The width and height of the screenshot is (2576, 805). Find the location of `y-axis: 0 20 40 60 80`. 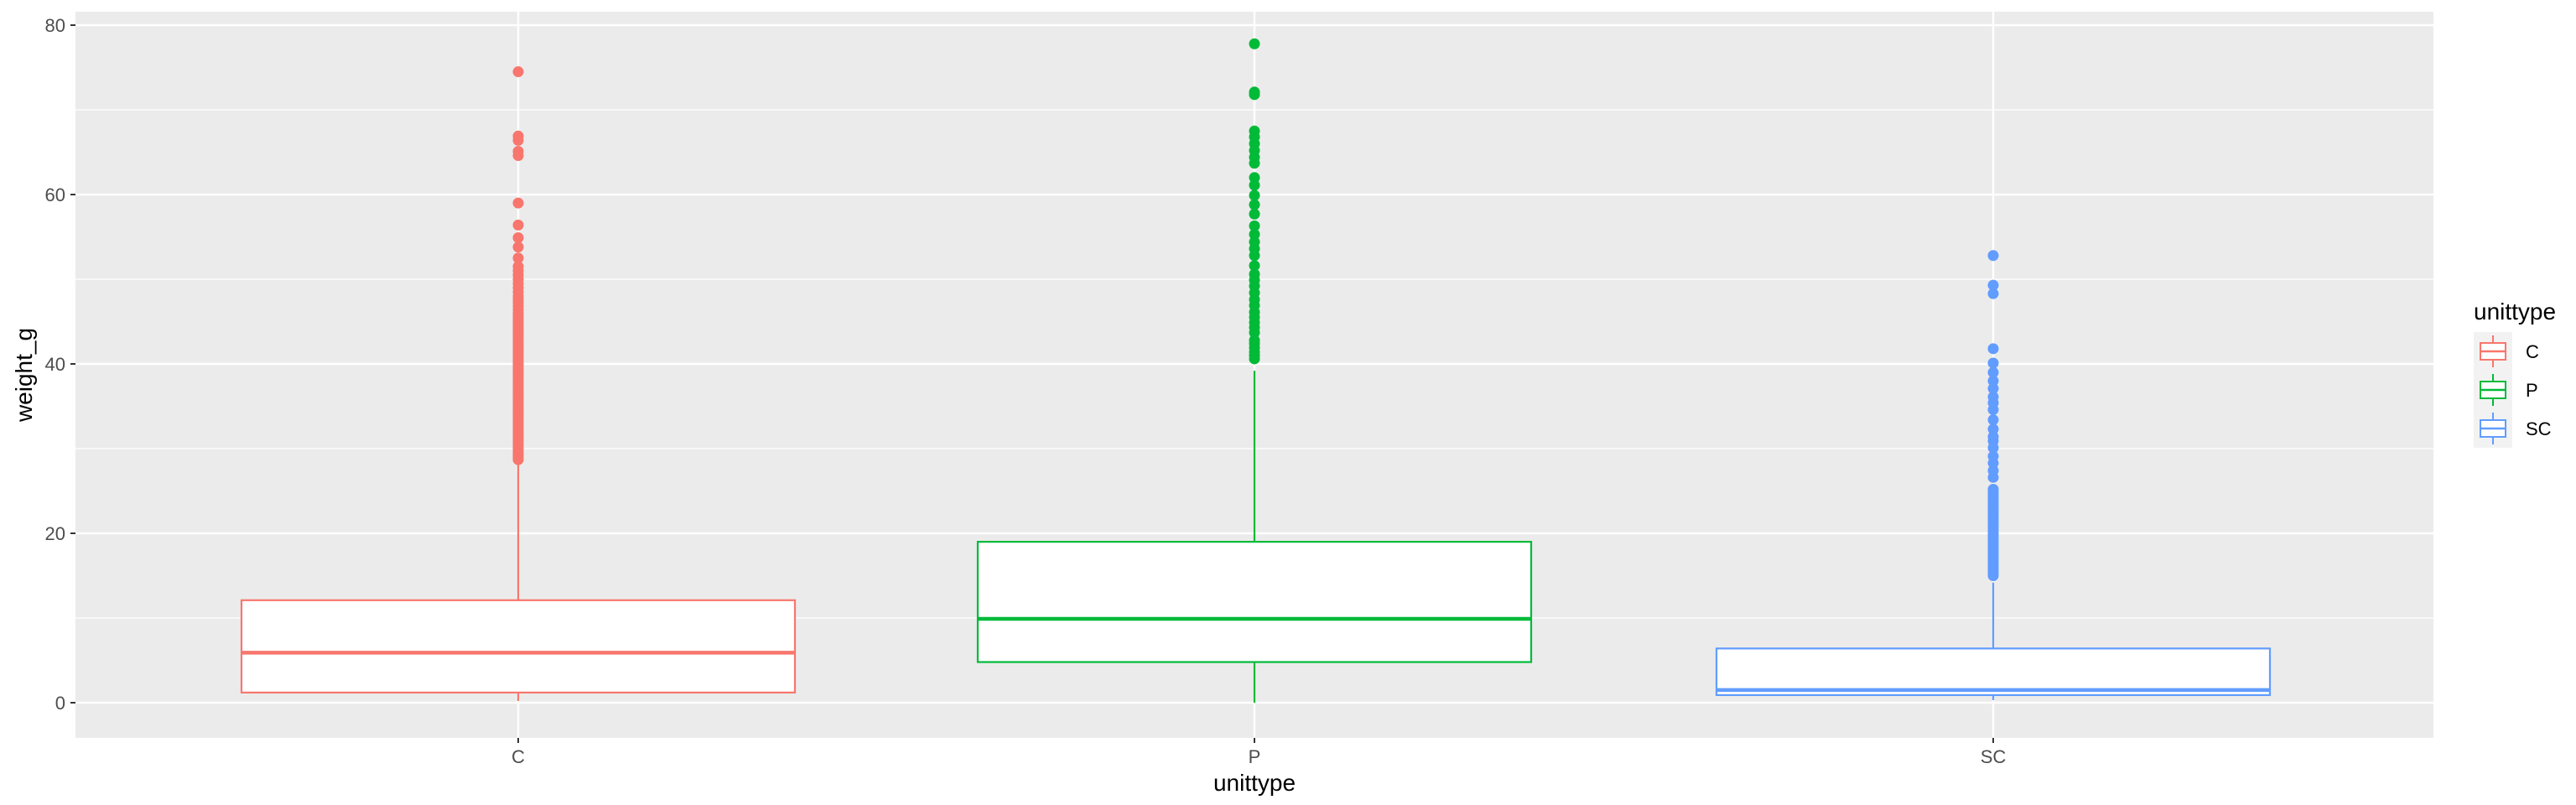

y-axis: 0 20 40 60 80 is located at coordinates (60, 364).